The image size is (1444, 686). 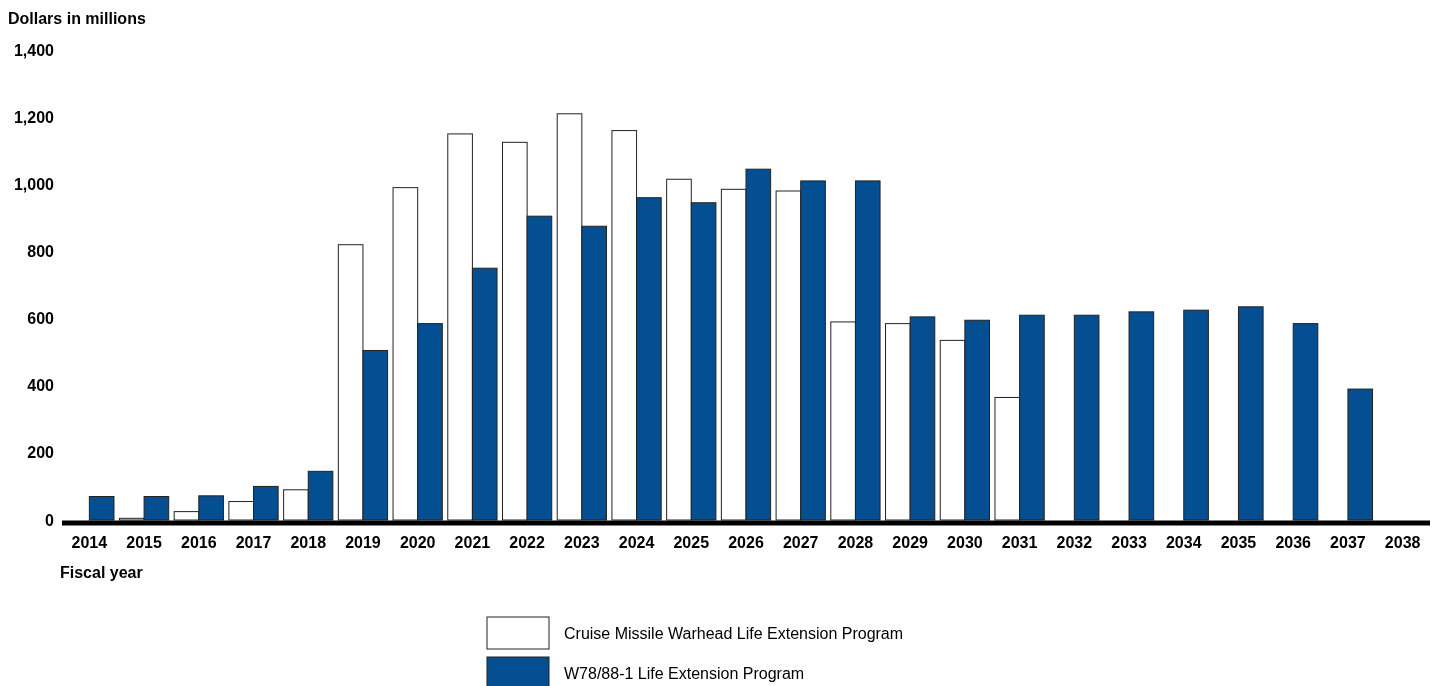 What do you see at coordinates (1348, 542) in the screenshot?
I see `x-tick-label: 2037` at bounding box center [1348, 542].